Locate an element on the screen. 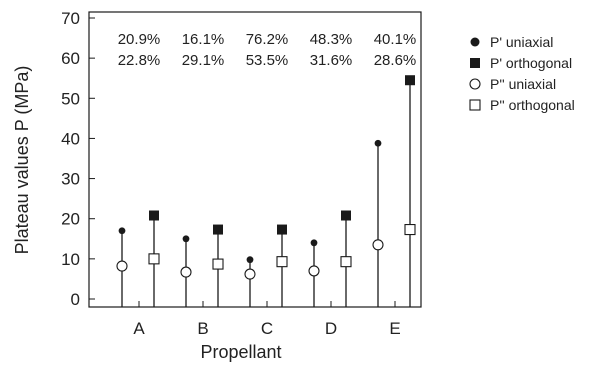 This screenshot has height=365, width=594. x-tick-label: D is located at coordinates (331, 328).